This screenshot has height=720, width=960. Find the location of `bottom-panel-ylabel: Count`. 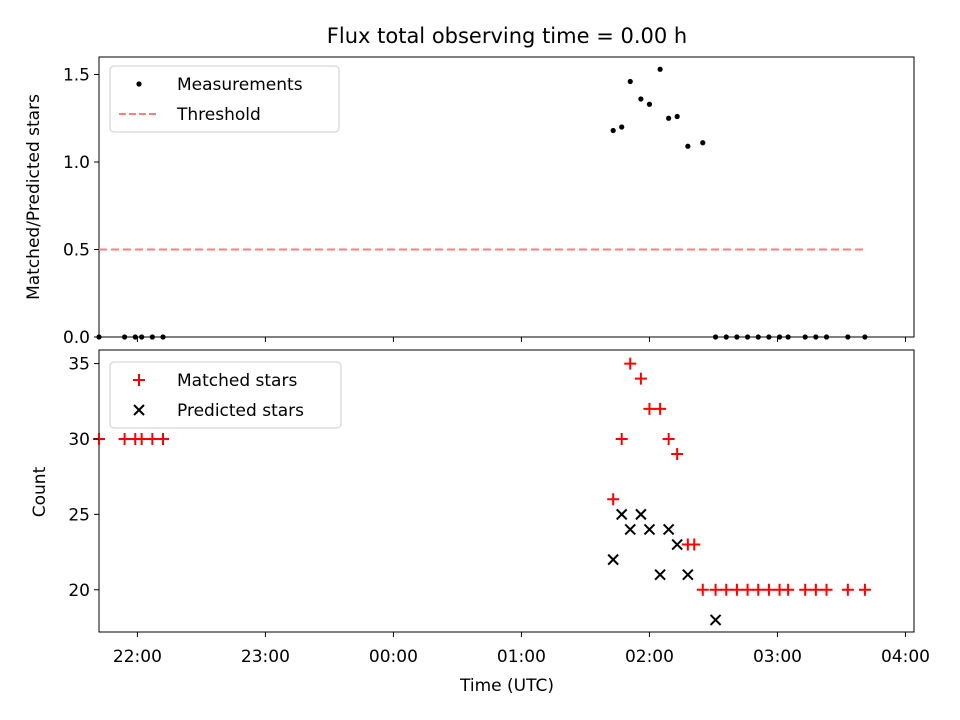

bottom-panel-ylabel: Count is located at coordinates (40, 491).